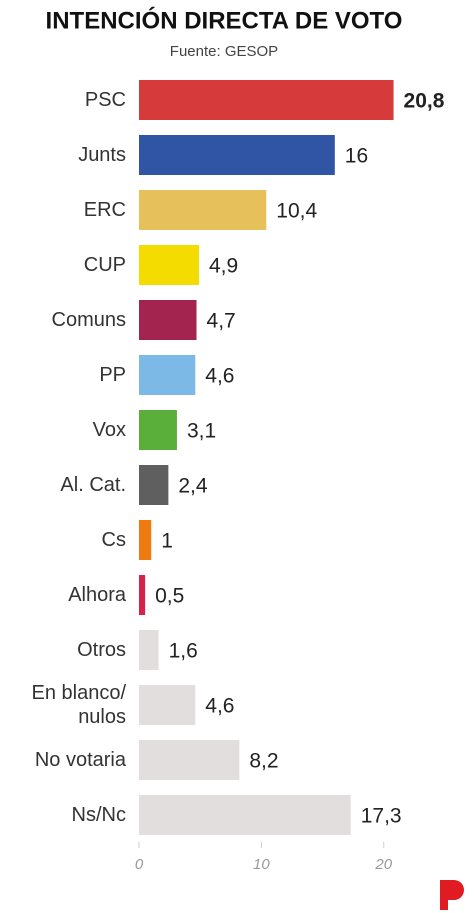  Describe the element at coordinates (97, 595) in the screenshot. I see `category-label: Alhora` at that location.